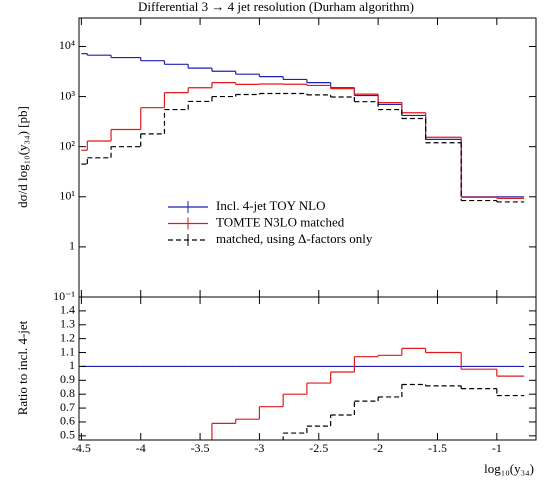  I want to click on legend-label: TOMTE N3LO matched, so click(280, 221).